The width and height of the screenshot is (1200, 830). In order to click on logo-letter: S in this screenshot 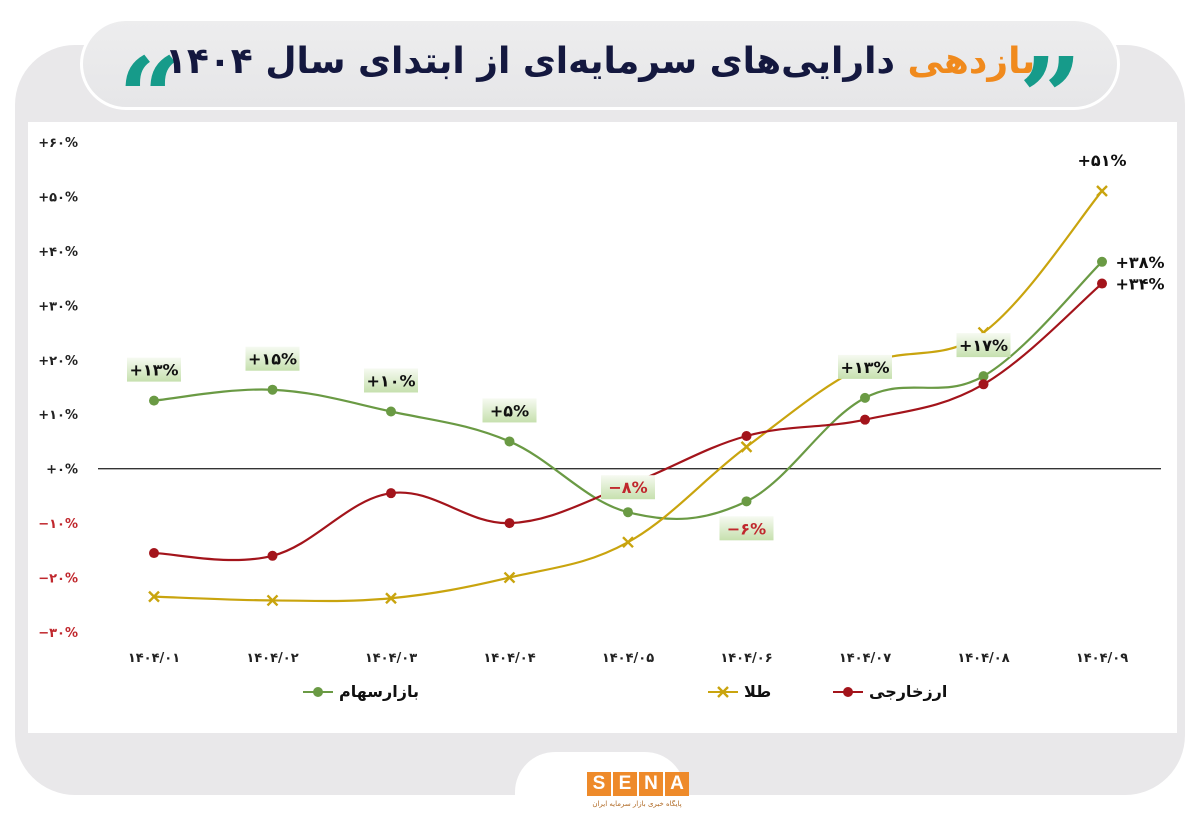, I will do `click(599, 784)`.